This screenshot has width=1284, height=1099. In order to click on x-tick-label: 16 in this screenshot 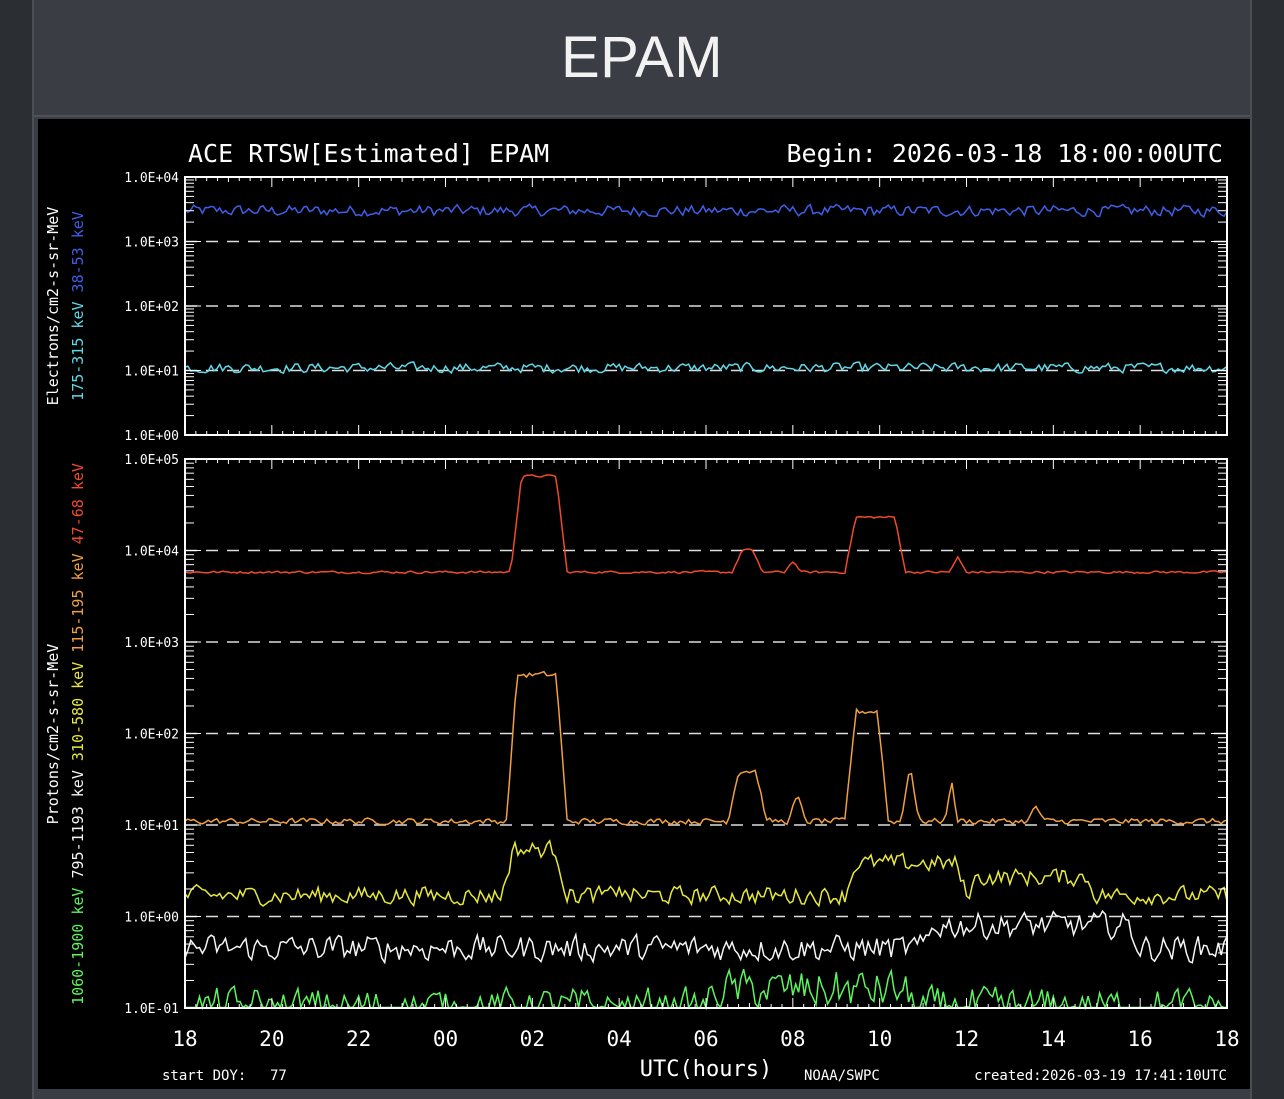, I will do `click(1140, 1039)`.